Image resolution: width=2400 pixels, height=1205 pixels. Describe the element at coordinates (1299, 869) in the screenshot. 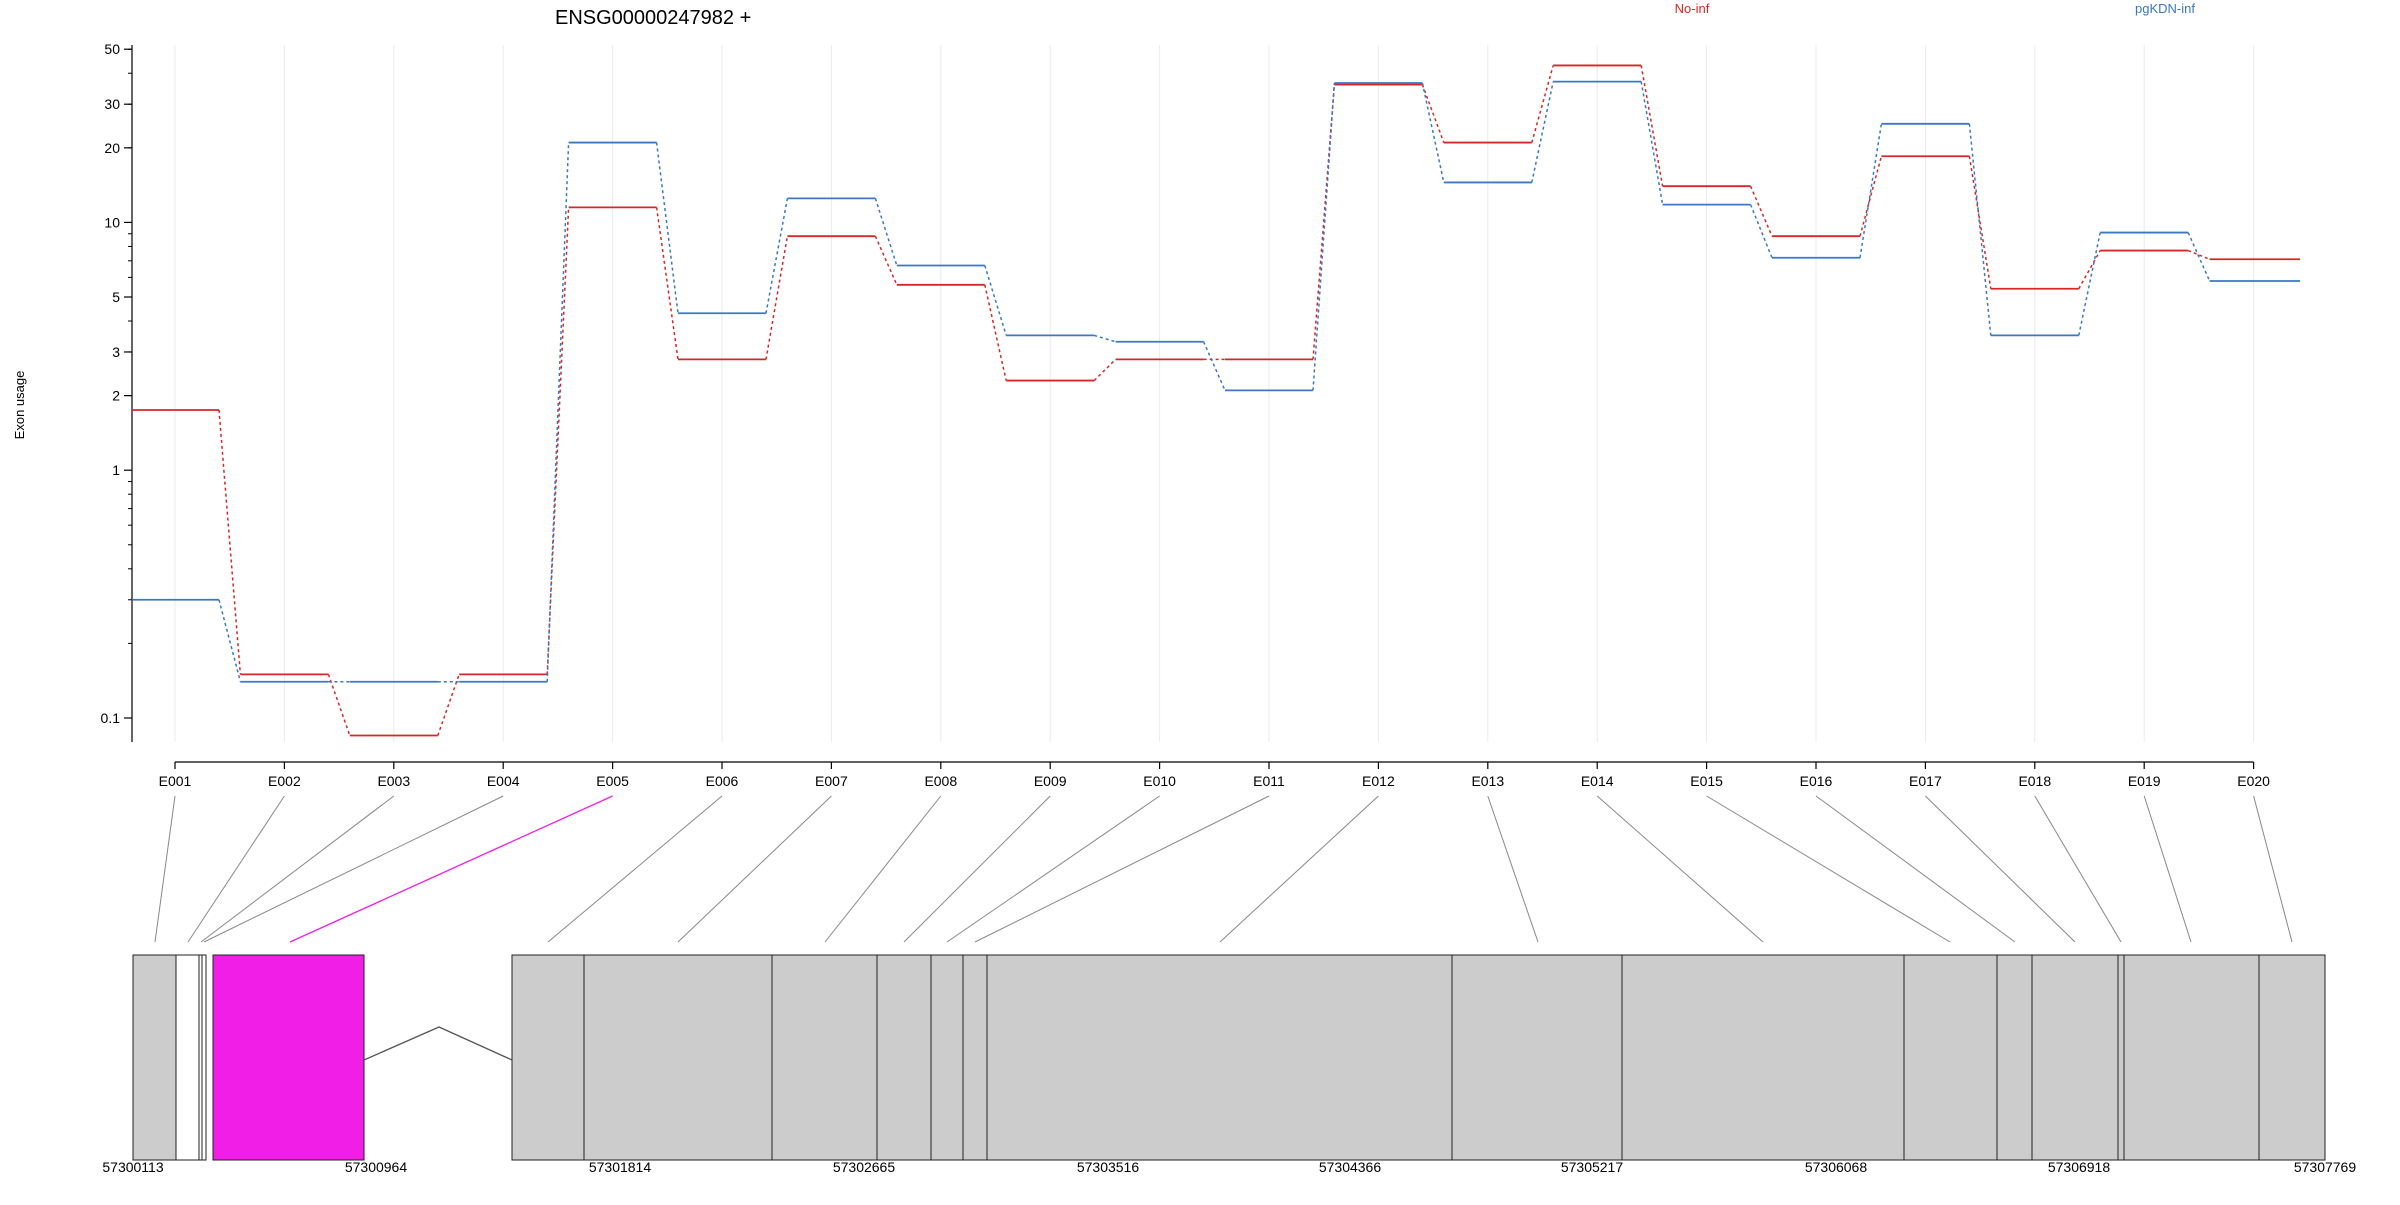

I see `exon-connector-e012` at that location.